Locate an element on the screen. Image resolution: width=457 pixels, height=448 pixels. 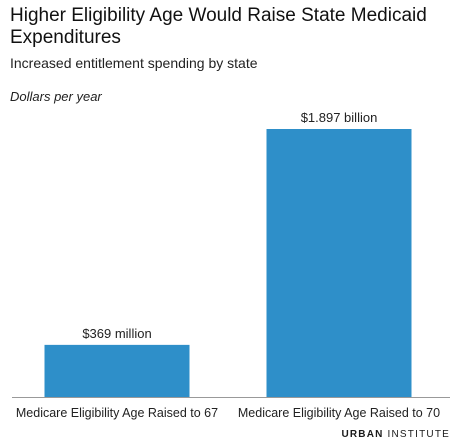
x-tick-label-2: Medicare Eligibility Age Raised to 70 is located at coordinates (339, 413).